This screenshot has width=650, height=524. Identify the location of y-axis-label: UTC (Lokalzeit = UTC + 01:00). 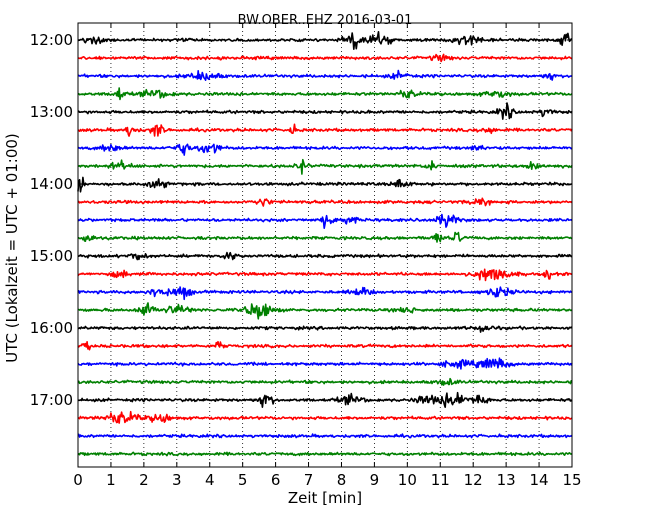
(12, 248).